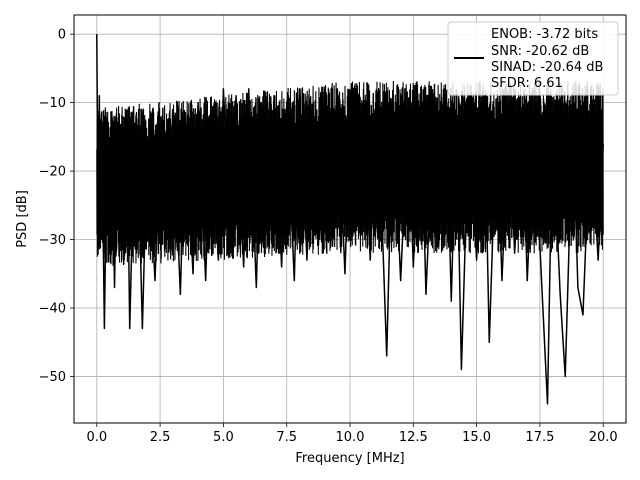  I want to click on y-tick-label: −40, so click(52, 308).